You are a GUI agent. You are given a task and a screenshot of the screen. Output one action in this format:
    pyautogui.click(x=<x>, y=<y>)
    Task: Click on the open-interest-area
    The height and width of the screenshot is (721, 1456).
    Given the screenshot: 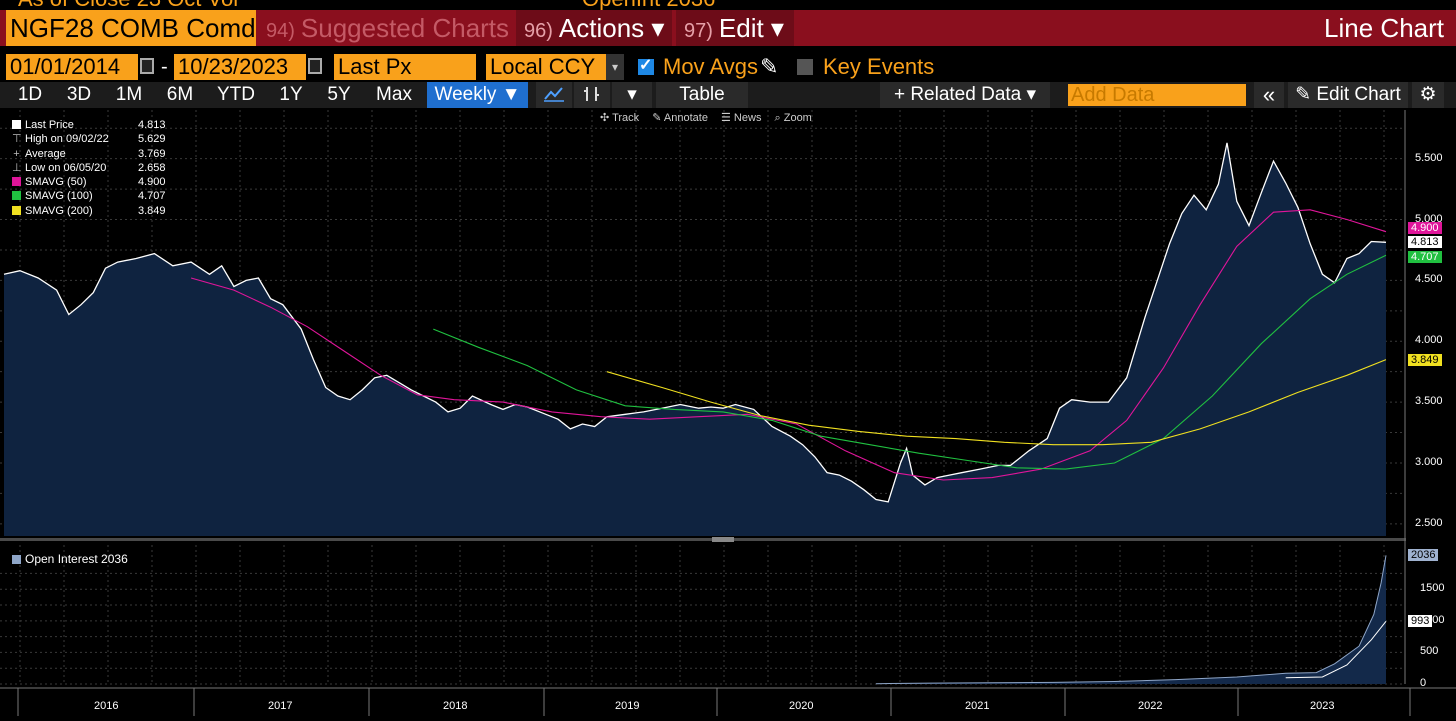 What is the action you would take?
    pyautogui.click(x=1131, y=619)
    